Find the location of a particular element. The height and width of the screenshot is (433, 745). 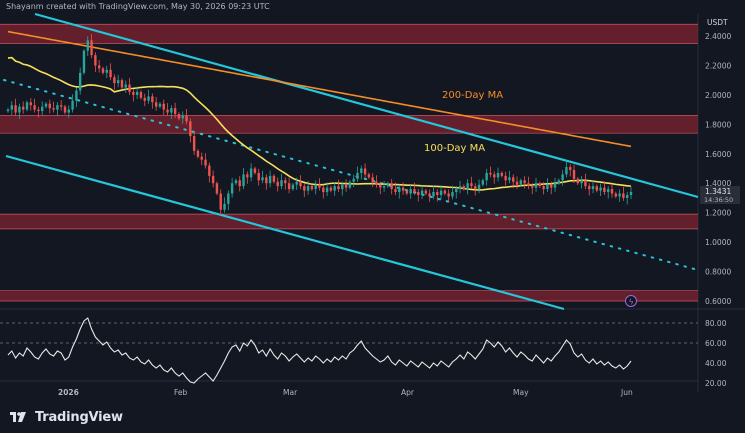

time-tick: 2026 is located at coordinates (68, 392).